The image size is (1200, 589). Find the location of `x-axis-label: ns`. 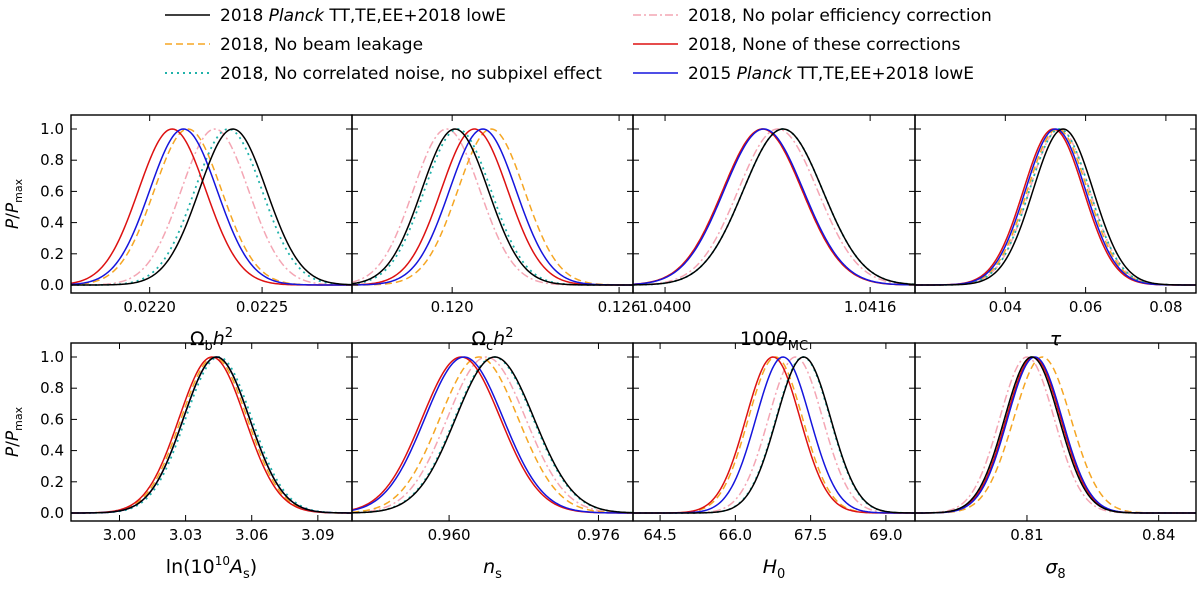

x-axis-label: ns is located at coordinates (492, 569).